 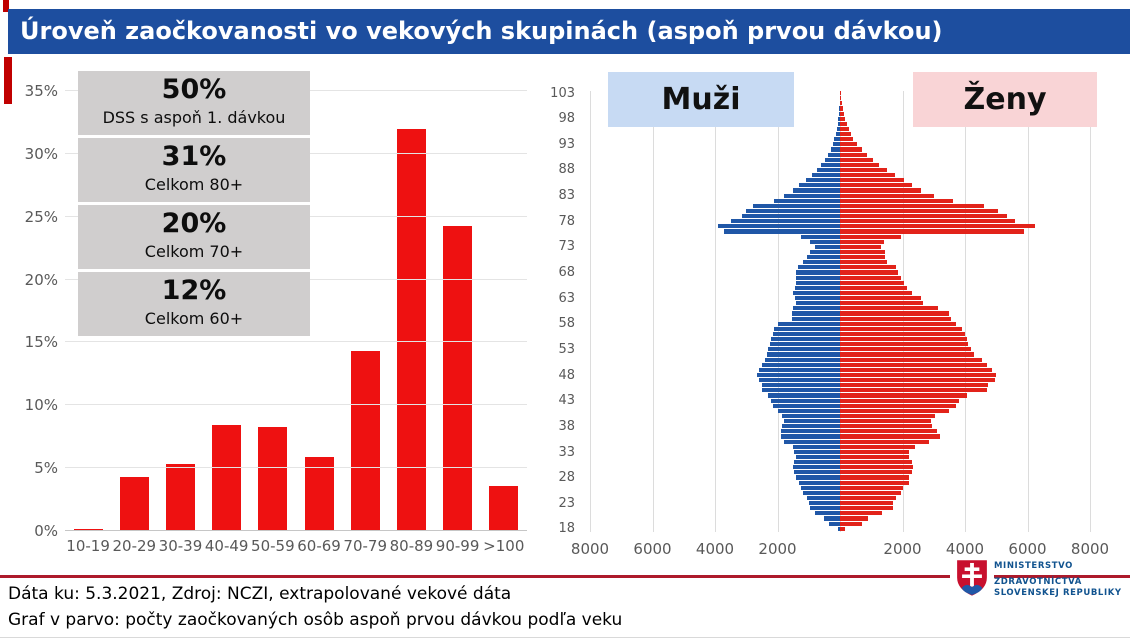 I want to click on age-tick-label: 48, so click(x=566, y=375).